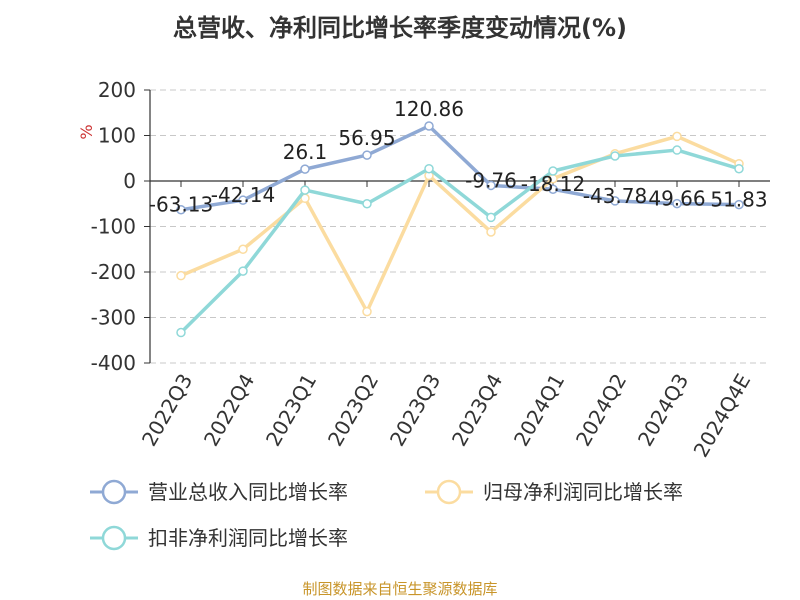 The width and height of the screenshot is (800, 600). What do you see at coordinates (117, 136) in the screenshot?
I see `y-tick-label: 100` at bounding box center [117, 136].